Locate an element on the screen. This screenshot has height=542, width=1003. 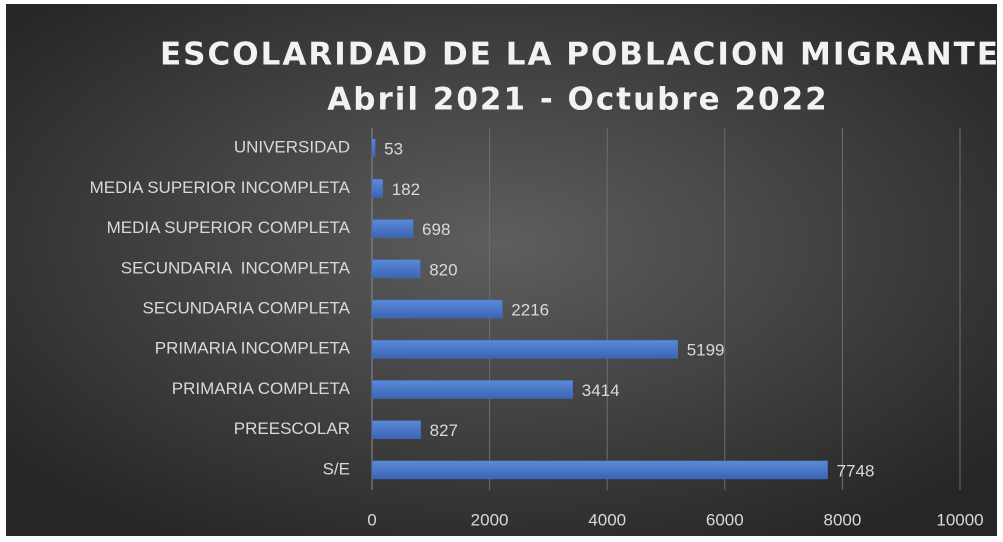
x-tick-label: 6000 is located at coordinates (725, 519).